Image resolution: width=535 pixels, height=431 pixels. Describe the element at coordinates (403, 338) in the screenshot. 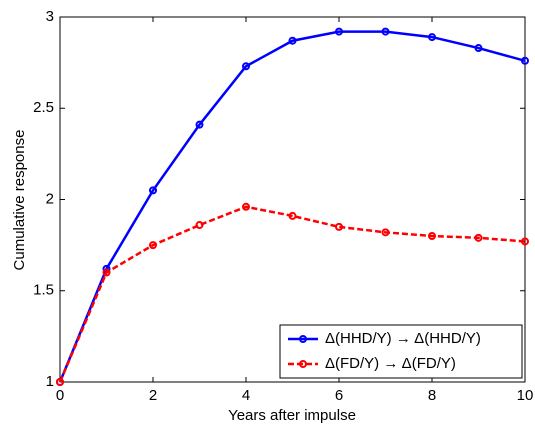

I see `legend-label: Δ(HHD/Y) → Δ(HHD/Y)` at that location.